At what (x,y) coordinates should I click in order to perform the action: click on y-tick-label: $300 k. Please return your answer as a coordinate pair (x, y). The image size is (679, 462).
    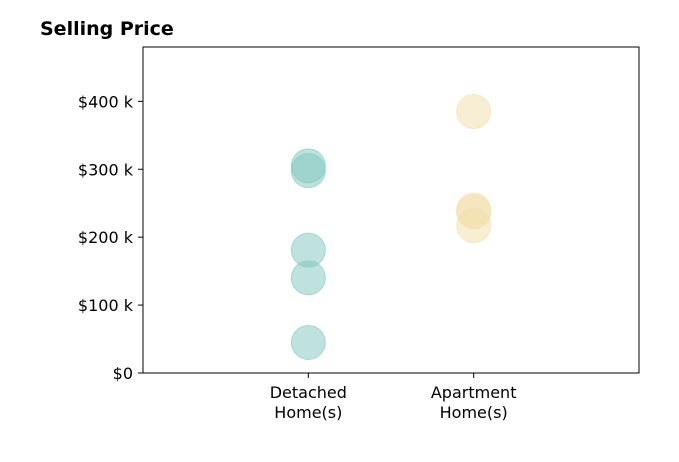
    Looking at the image, I should click on (106, 169).